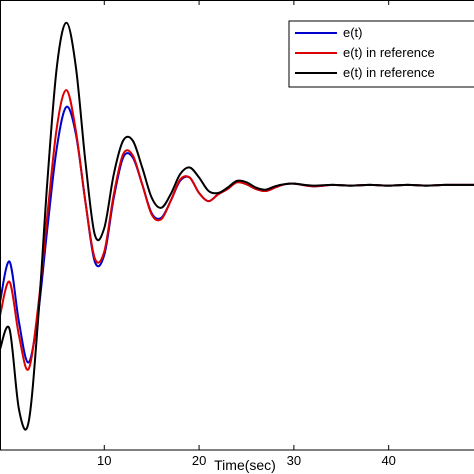  What do you see at coordinates (353, 32) in the screenshot?
I see `legend-label-1: e(t)` at bounding box center [353, 32].